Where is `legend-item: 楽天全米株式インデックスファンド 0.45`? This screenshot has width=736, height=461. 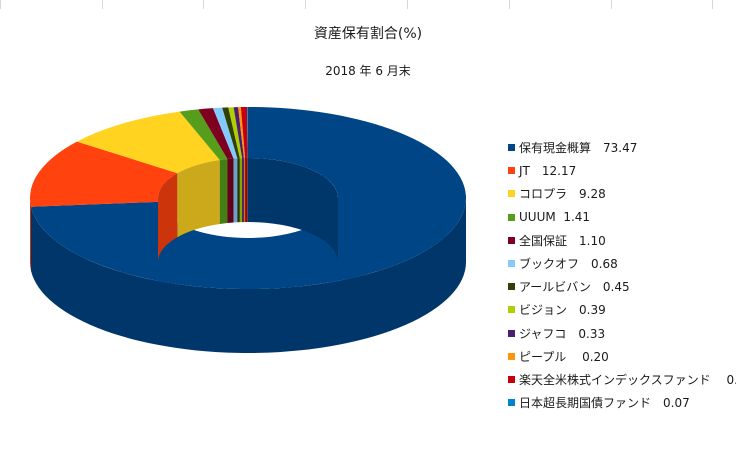 legend-item: 楽天全米株式インデックスファンド 0.45 is located at coordinates (622, 379).